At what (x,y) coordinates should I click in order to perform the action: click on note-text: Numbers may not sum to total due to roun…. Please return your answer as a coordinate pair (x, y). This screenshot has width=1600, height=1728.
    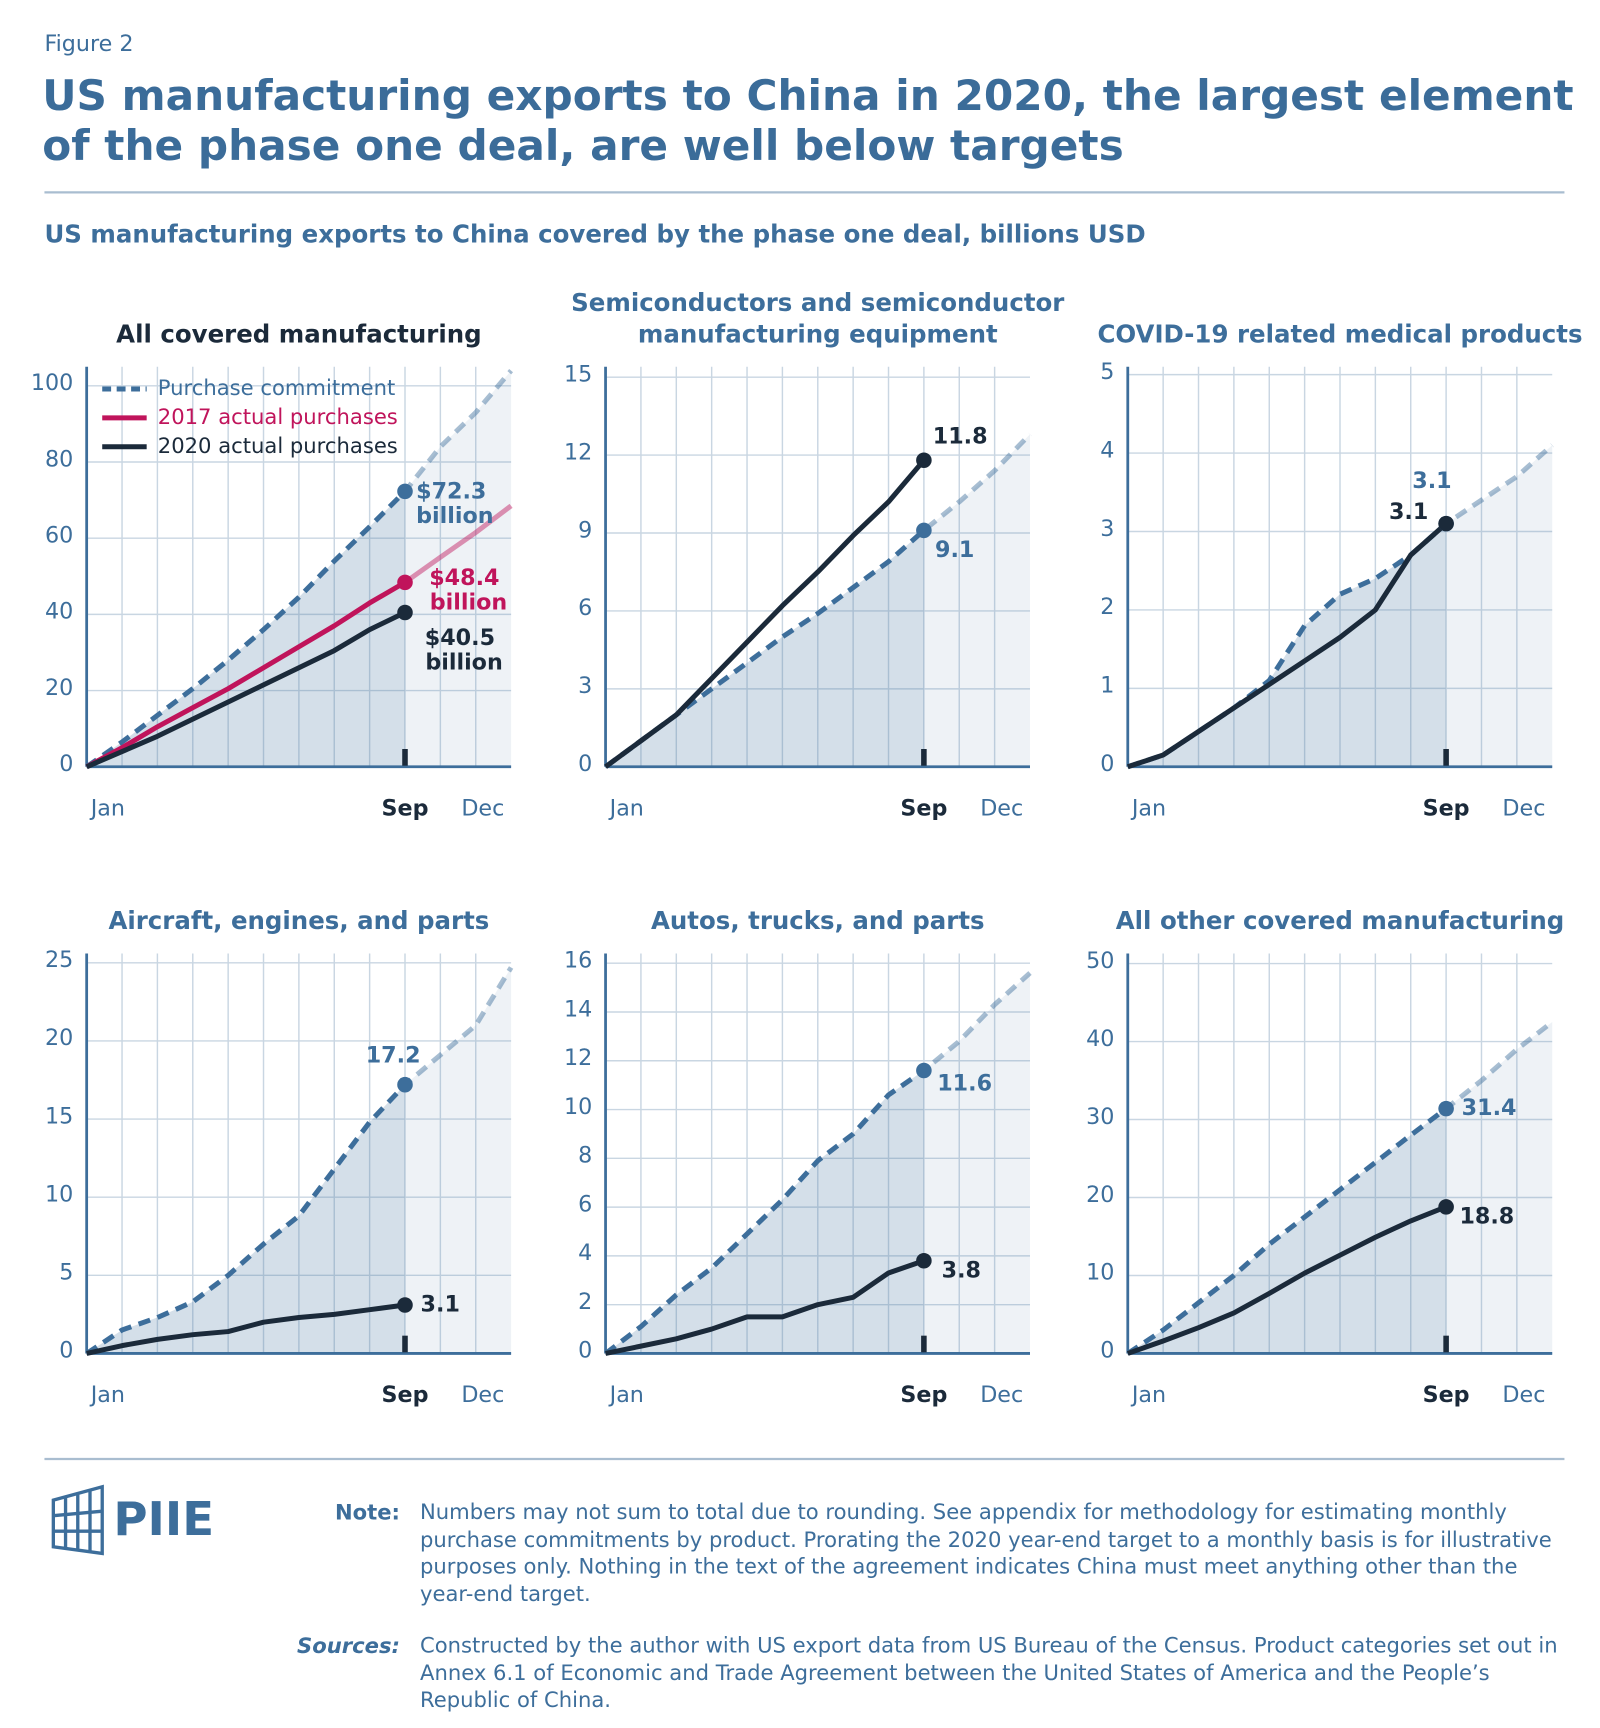
    Looking at the image, I should click on (986, 1553).